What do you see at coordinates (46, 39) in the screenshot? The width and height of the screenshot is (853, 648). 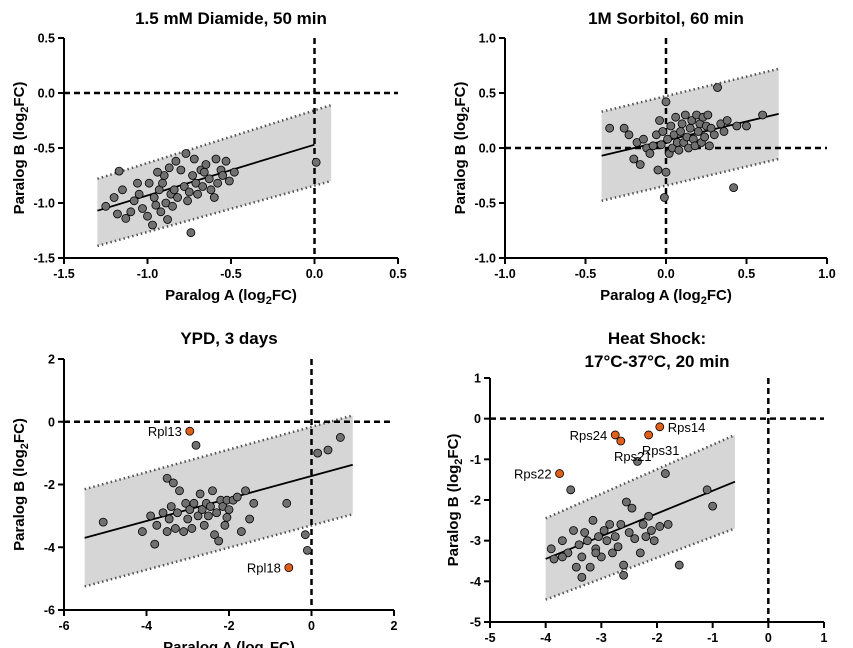 I see `y-tick-label: 0.5` at bounding box center [46, 39].